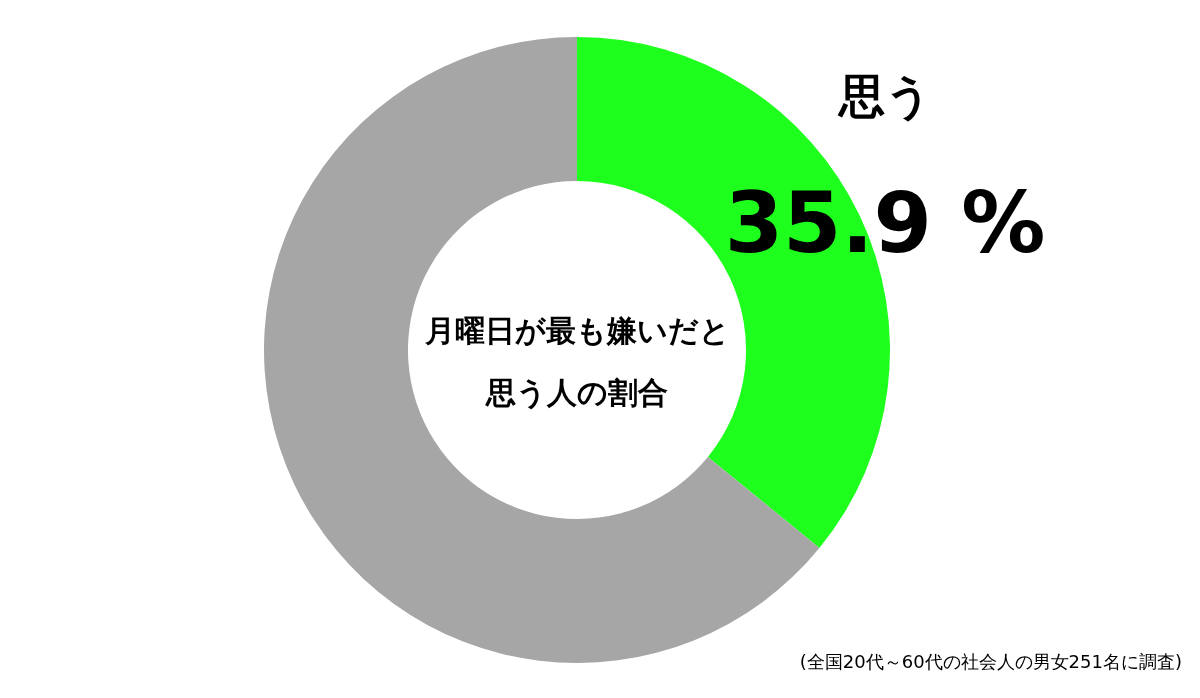  What do you see at coordinates (990, 662) in the screenshot?
I see `text: (全国20代～60代の社会人の男女251名に調査)` at bounding box center [990, 662].